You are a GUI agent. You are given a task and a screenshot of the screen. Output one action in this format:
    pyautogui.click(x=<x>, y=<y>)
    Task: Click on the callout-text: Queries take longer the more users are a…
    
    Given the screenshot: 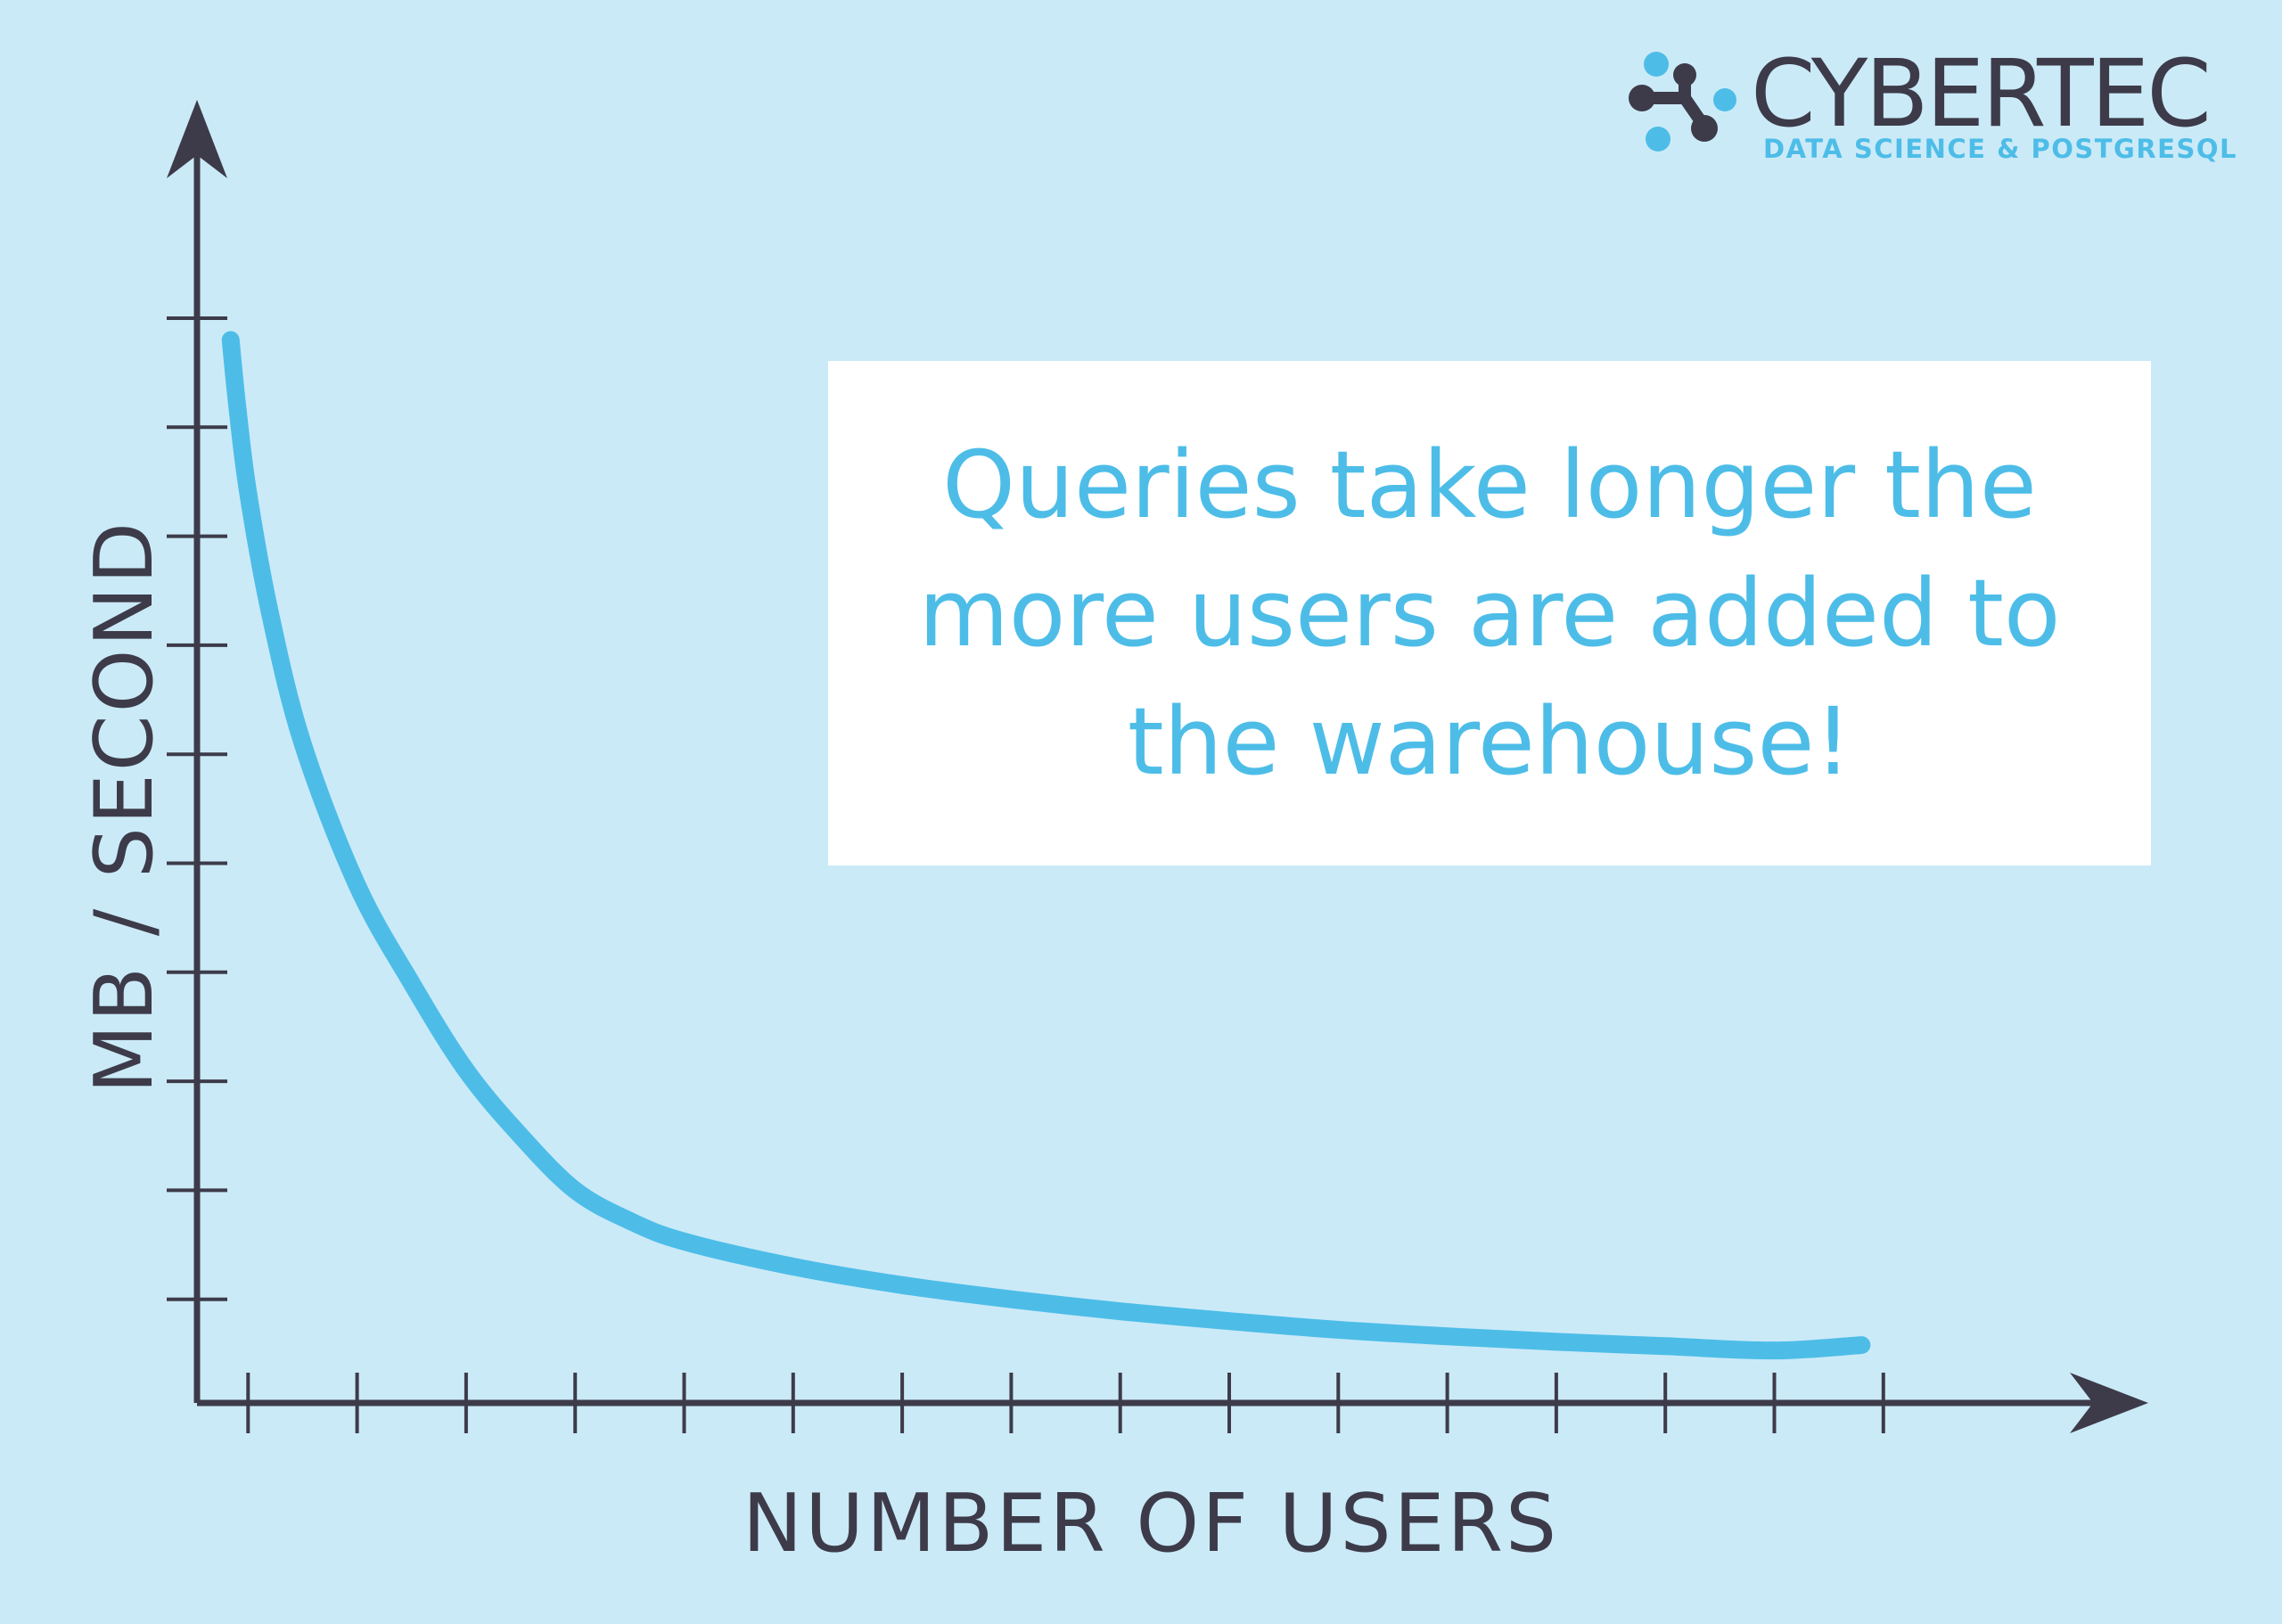 What is the action you would take?
    pyautogui.click(x=1489, y=613)
    